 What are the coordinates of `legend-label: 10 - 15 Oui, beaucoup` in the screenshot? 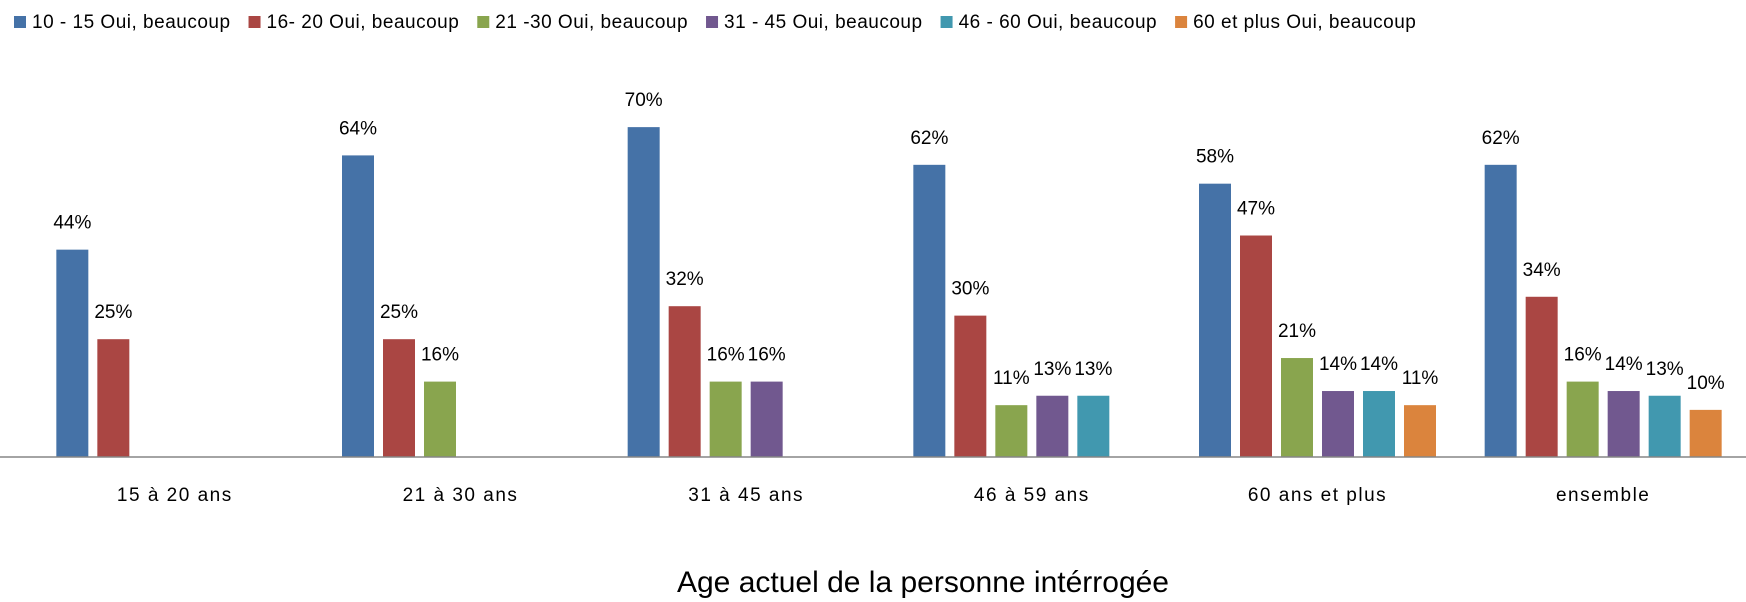 It's located at (131, 22).